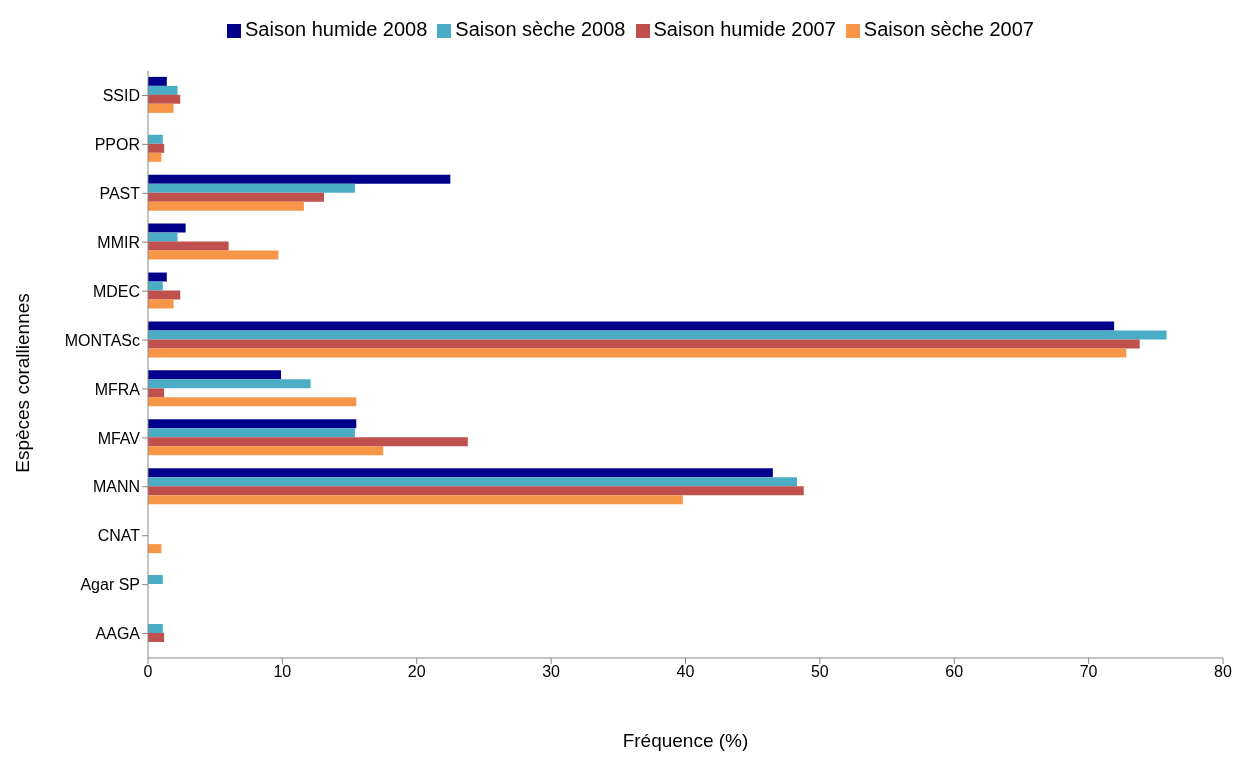 This screenshot has width=1245, height=764. I want to click on y-tick-label: CNAT, so click(119, 536).